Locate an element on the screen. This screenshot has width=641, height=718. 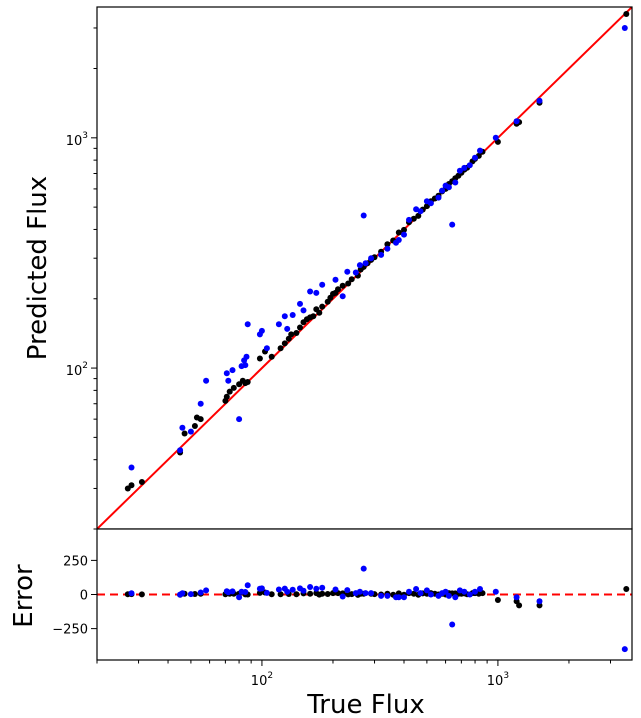
residual-y-axis-title: Error is located at coordinates (24, 596).